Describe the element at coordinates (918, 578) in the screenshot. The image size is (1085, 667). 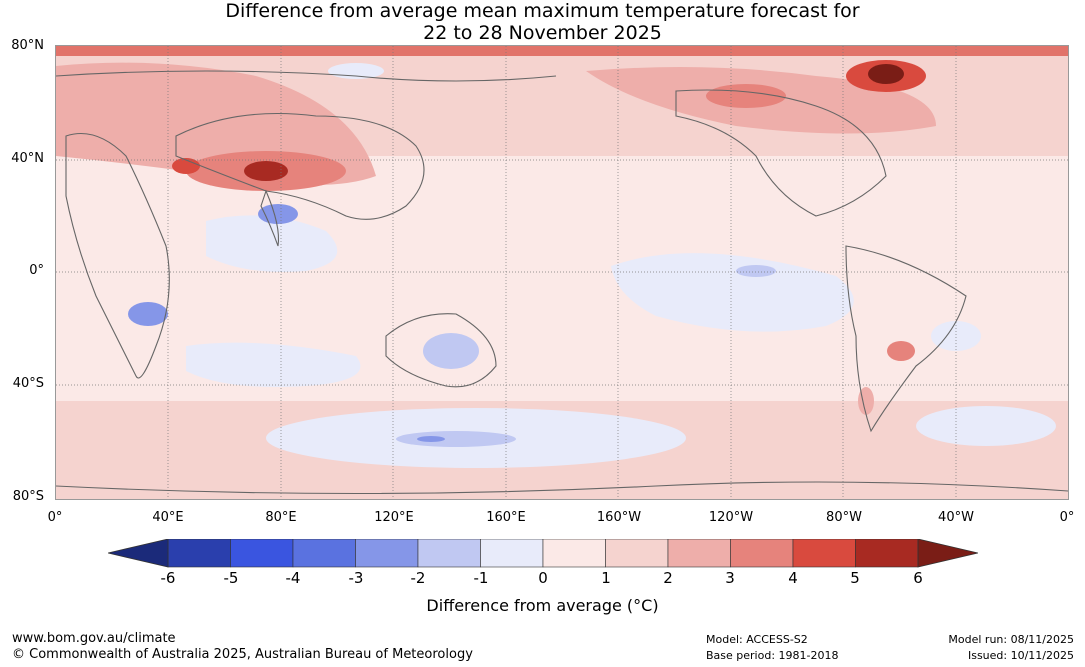
I see `colorbar-tick: 6` at that location.